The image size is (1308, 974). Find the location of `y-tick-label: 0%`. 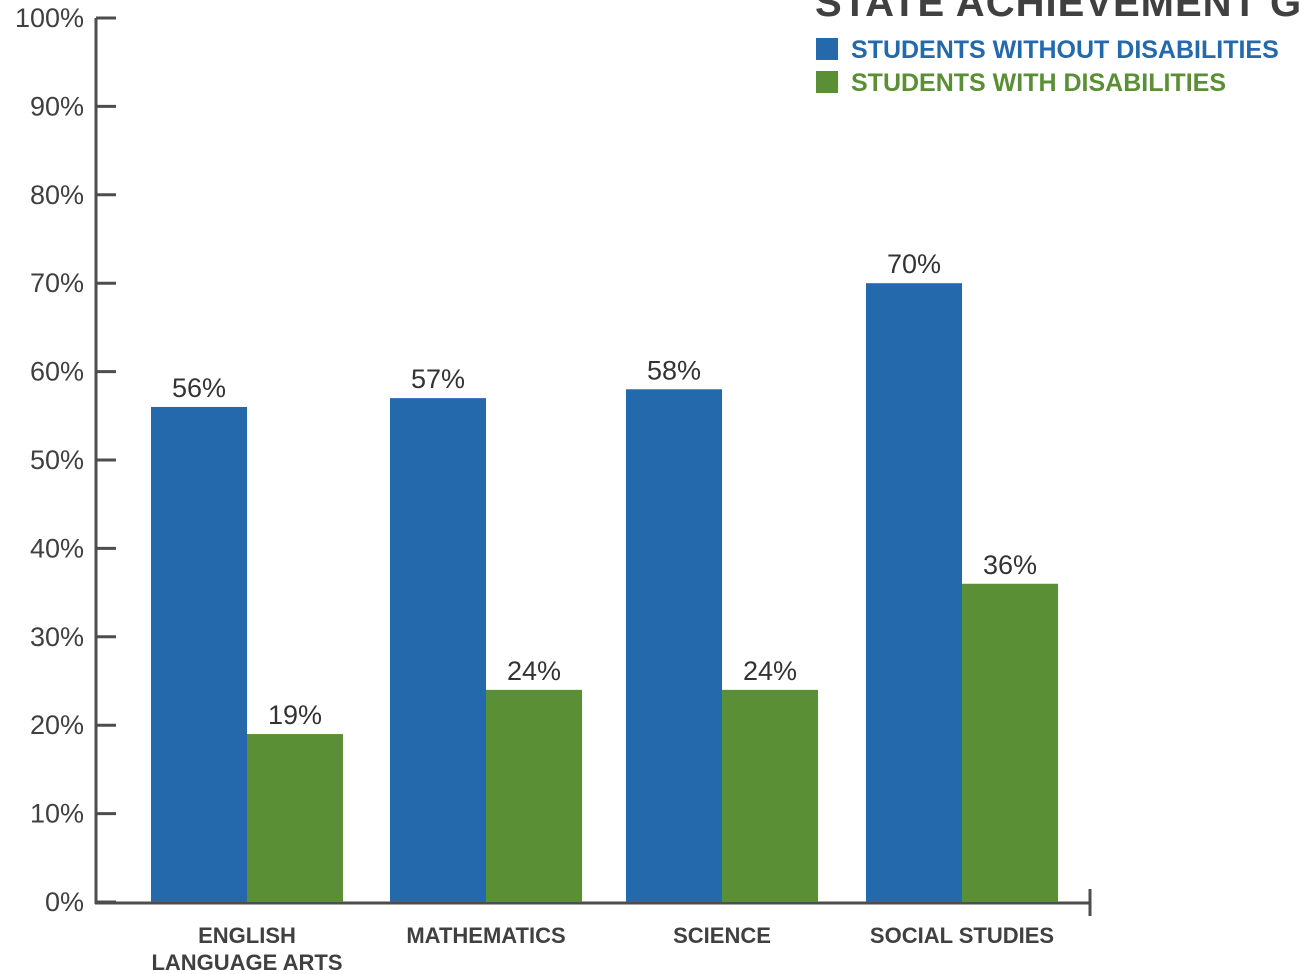

y-tick-label: 0% is located at coordinates (64, 902).